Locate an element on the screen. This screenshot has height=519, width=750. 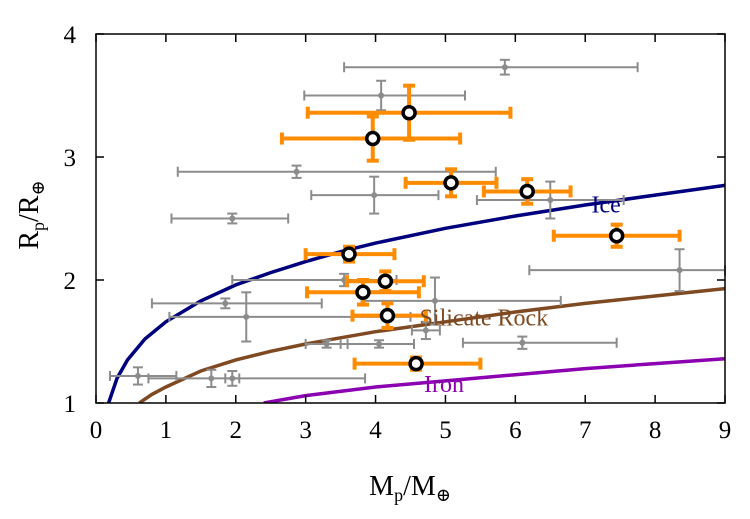
y-tick-label: 1 is located at coordinates (70, 404).